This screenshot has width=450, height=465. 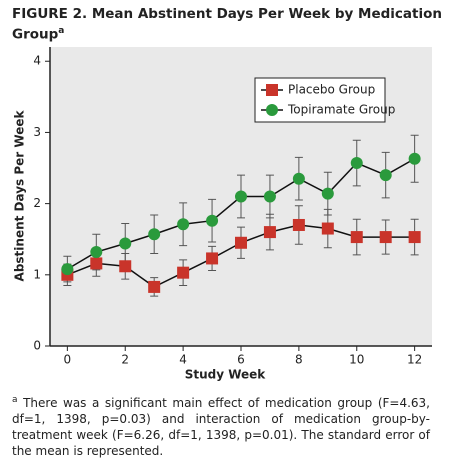 I want to click on x-tick-label: 4, so click(x=183, y=360).